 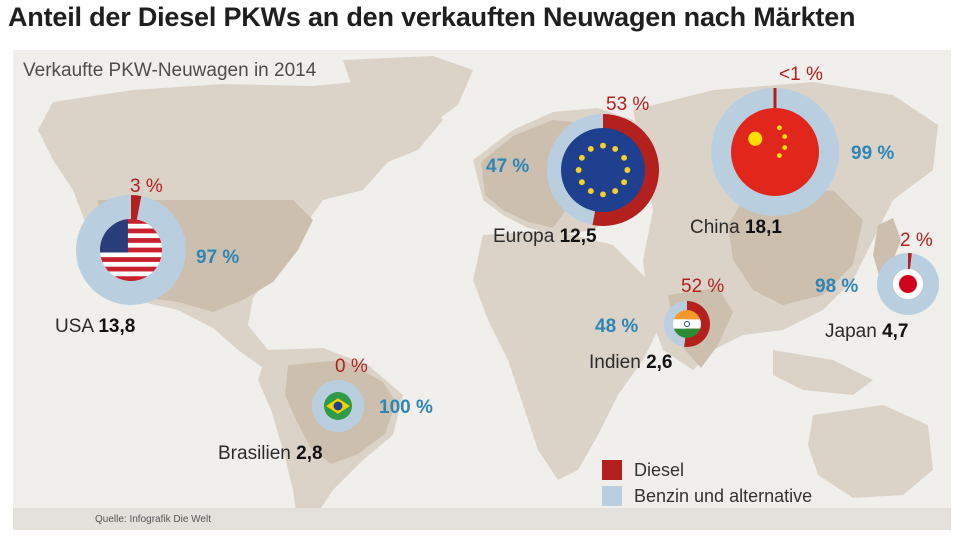 What do you see at coordinates (723, 496) in the screenshot?
I see `legend-benzin-label: Benzin und alternative` at bounding box center [723, 496].